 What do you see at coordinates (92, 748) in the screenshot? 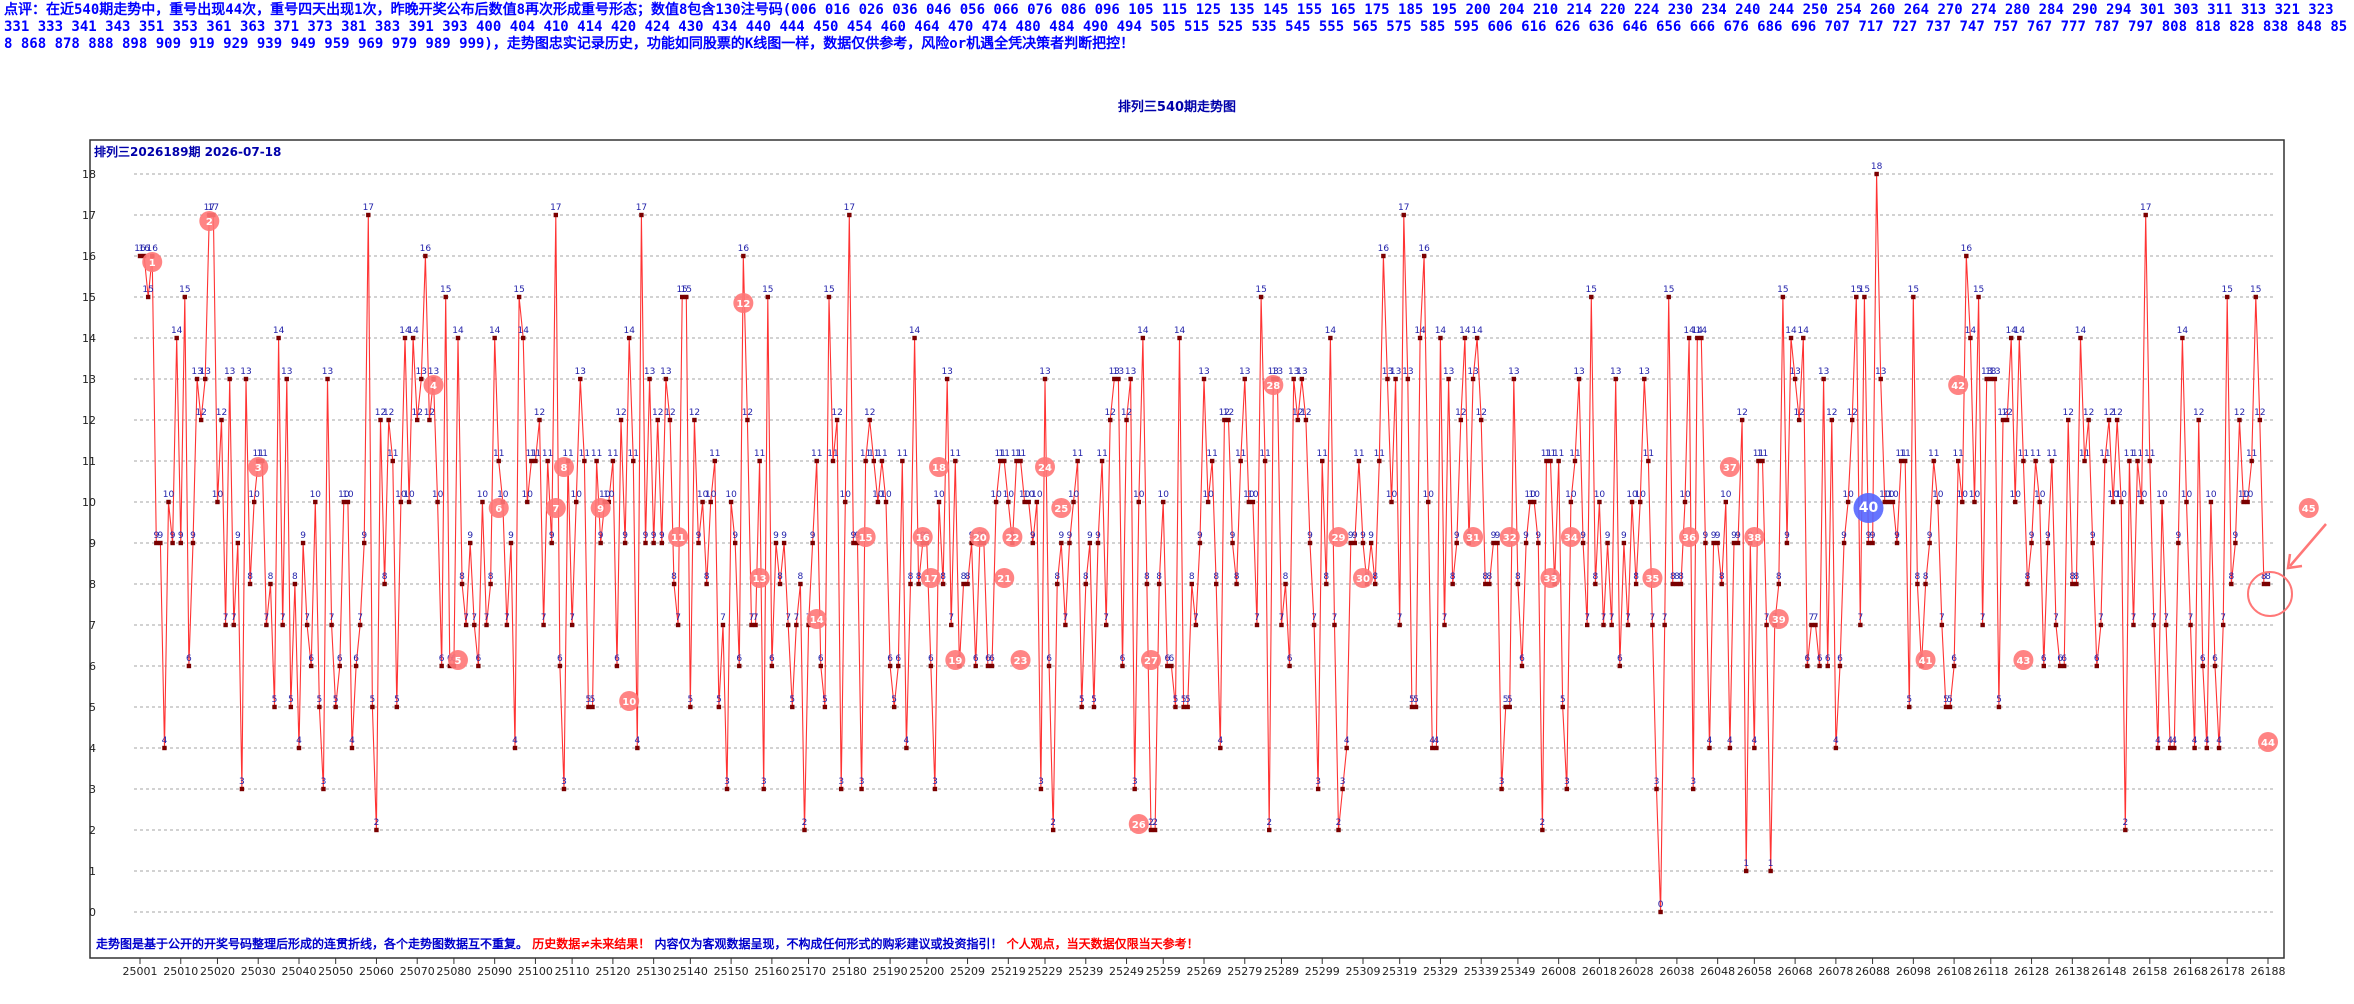
I see `y-tick-label: 4` at bounding box center [92, 748].